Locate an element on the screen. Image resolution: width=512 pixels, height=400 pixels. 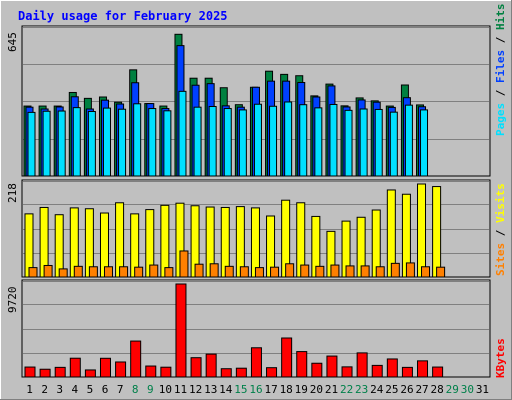
day-label: 30 is located at coordinates (467, 389).